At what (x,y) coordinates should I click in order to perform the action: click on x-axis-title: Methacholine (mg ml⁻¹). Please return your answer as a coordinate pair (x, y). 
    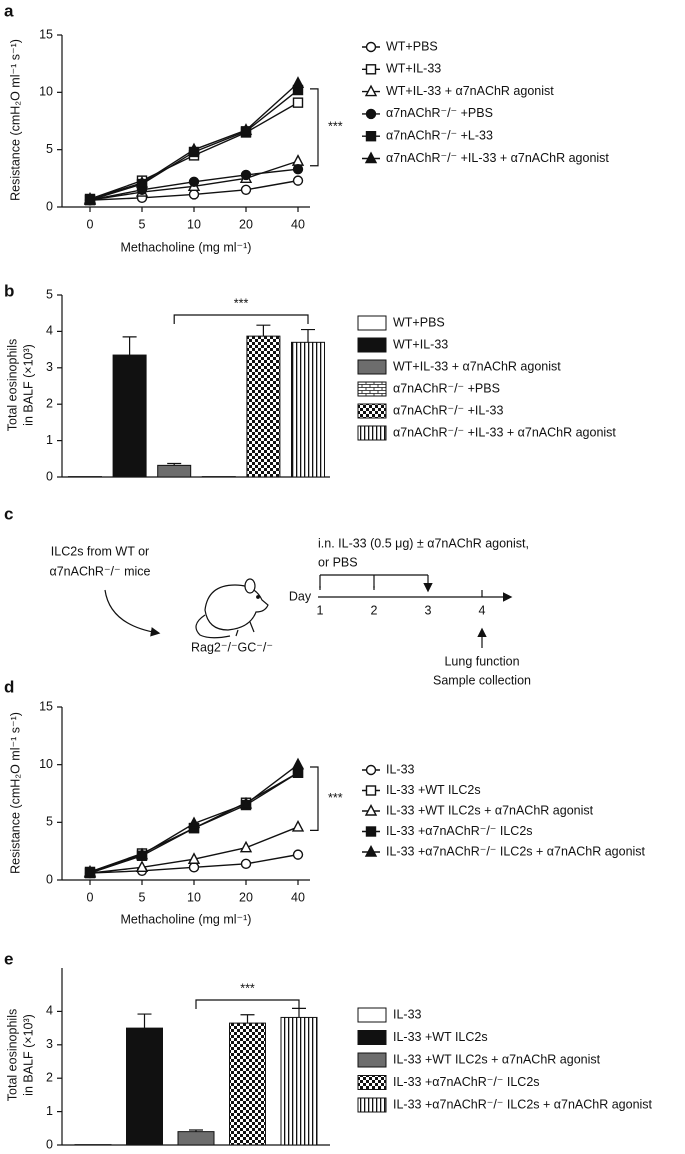
    Looking at the image, I should click on (186, 919).